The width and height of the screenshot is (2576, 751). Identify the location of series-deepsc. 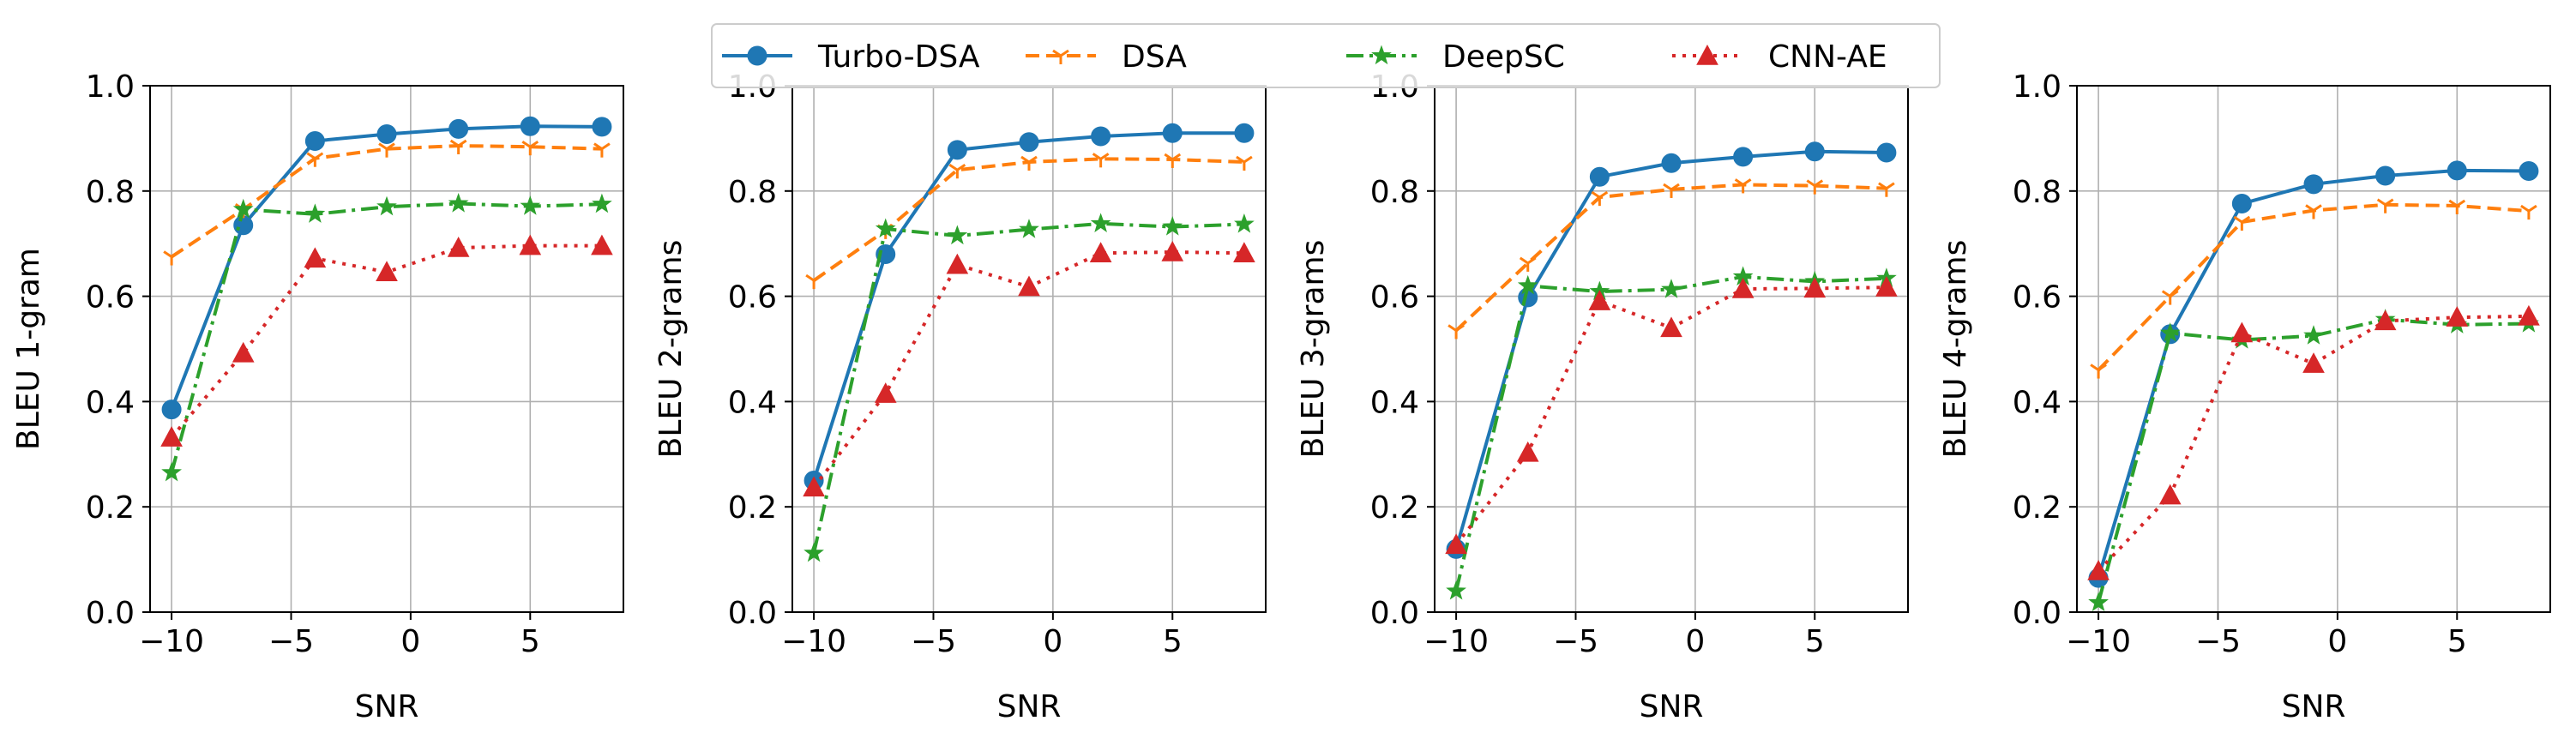
(1029, 387).